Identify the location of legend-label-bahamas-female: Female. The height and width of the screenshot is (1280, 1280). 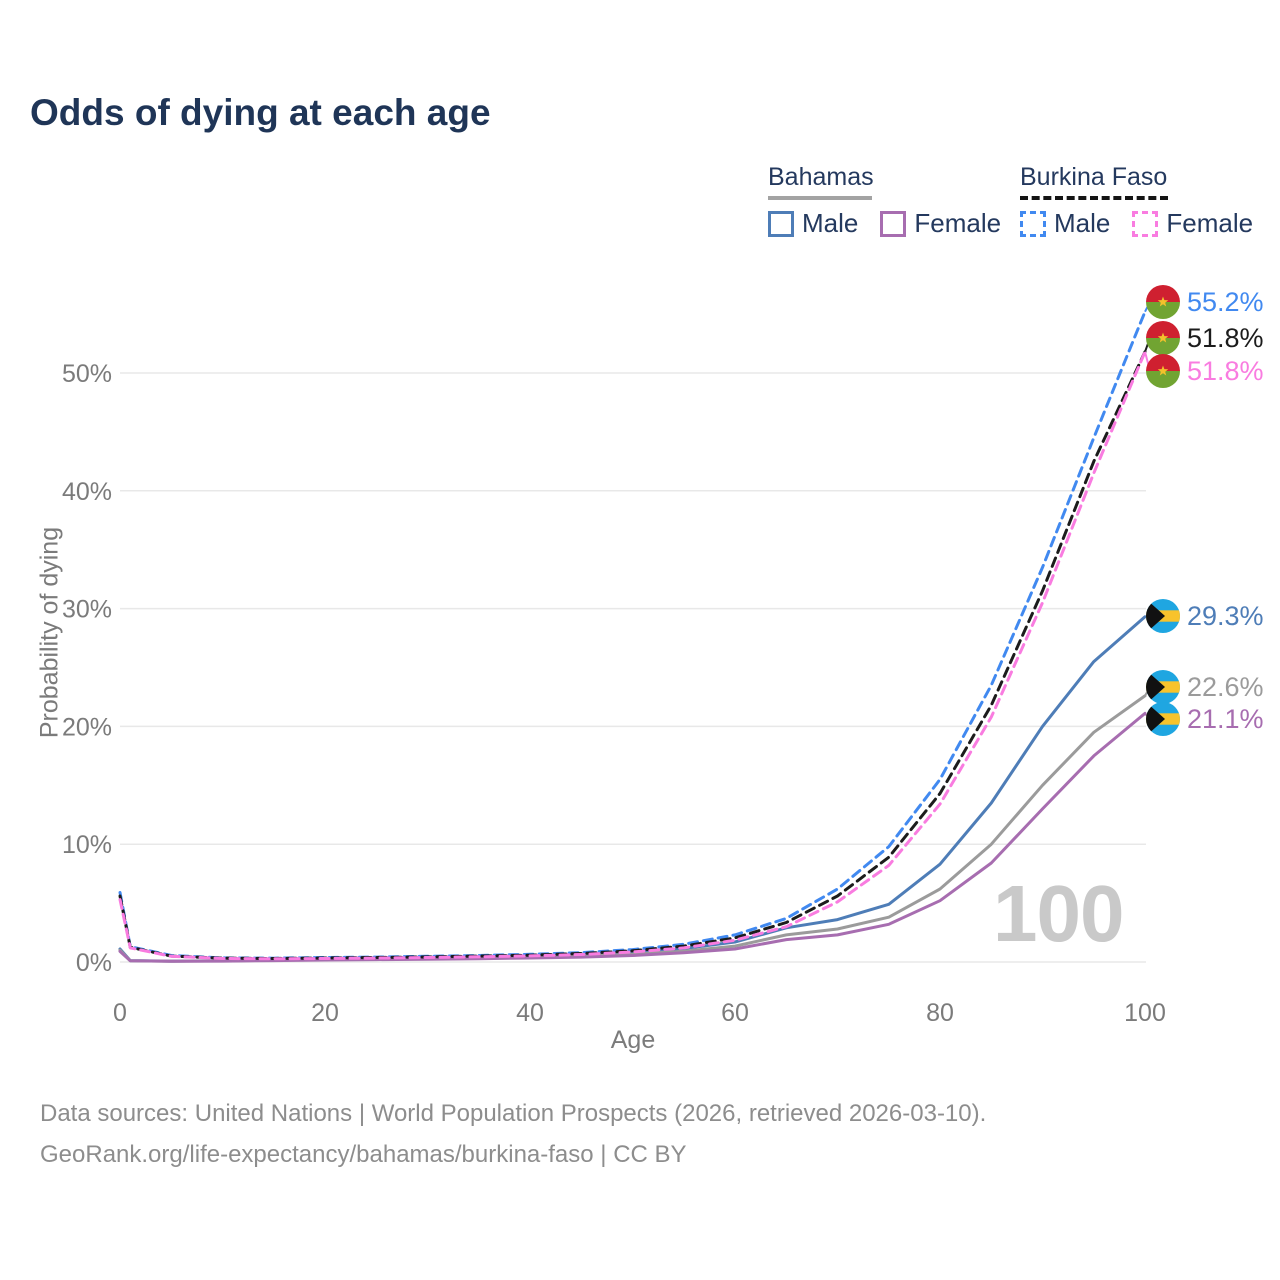
(958, 223).